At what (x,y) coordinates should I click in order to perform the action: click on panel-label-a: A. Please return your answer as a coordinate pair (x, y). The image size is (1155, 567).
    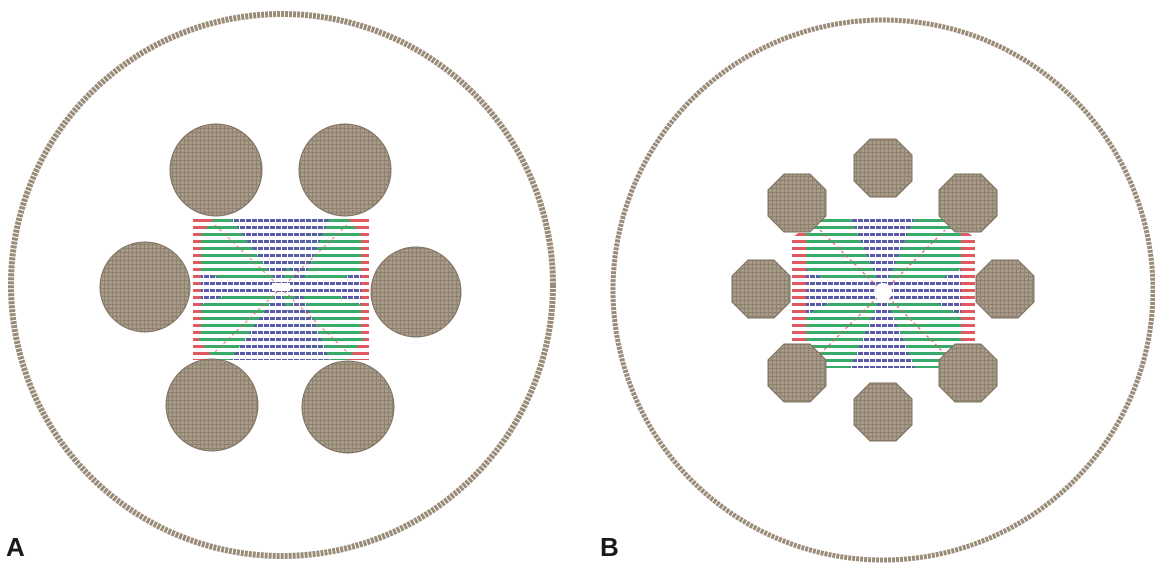
    Looking at the image, I should click on (15, 547).